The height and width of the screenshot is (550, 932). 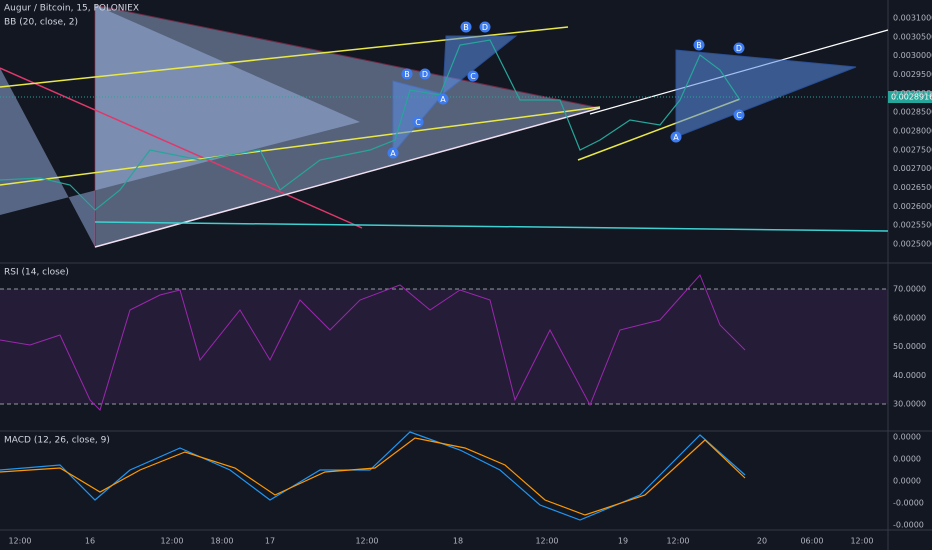 What do you see at coordinates (912, 149) in the screenshot?
I see `price-label: 0.00275000` at bounding box center [912, 149].